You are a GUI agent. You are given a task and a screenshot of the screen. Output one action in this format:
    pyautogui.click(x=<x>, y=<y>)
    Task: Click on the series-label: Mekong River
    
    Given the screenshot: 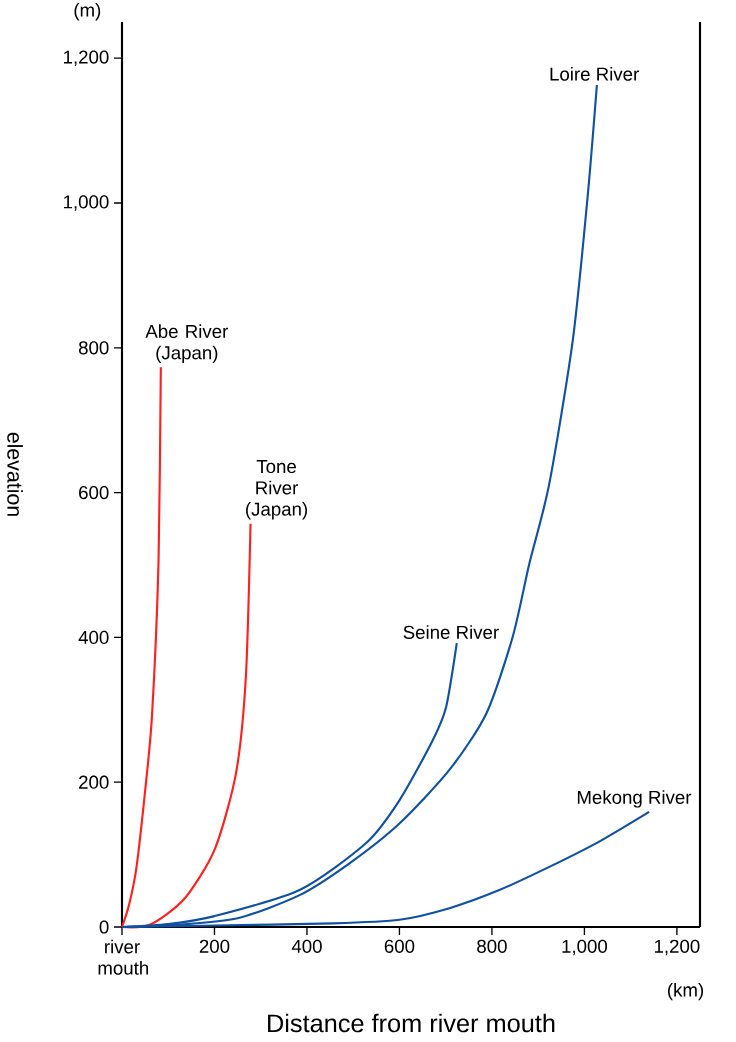 What is the action you would take?
    pyautogui.click(x=634, y=799)
    